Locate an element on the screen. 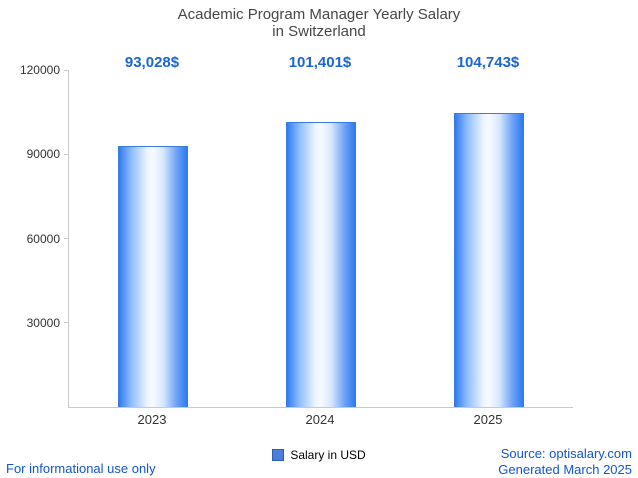 This screenshot has height=478, width=638. chart-title-line1: Academic Program Manager Yearly Salary is located at coordinates (319, 14).